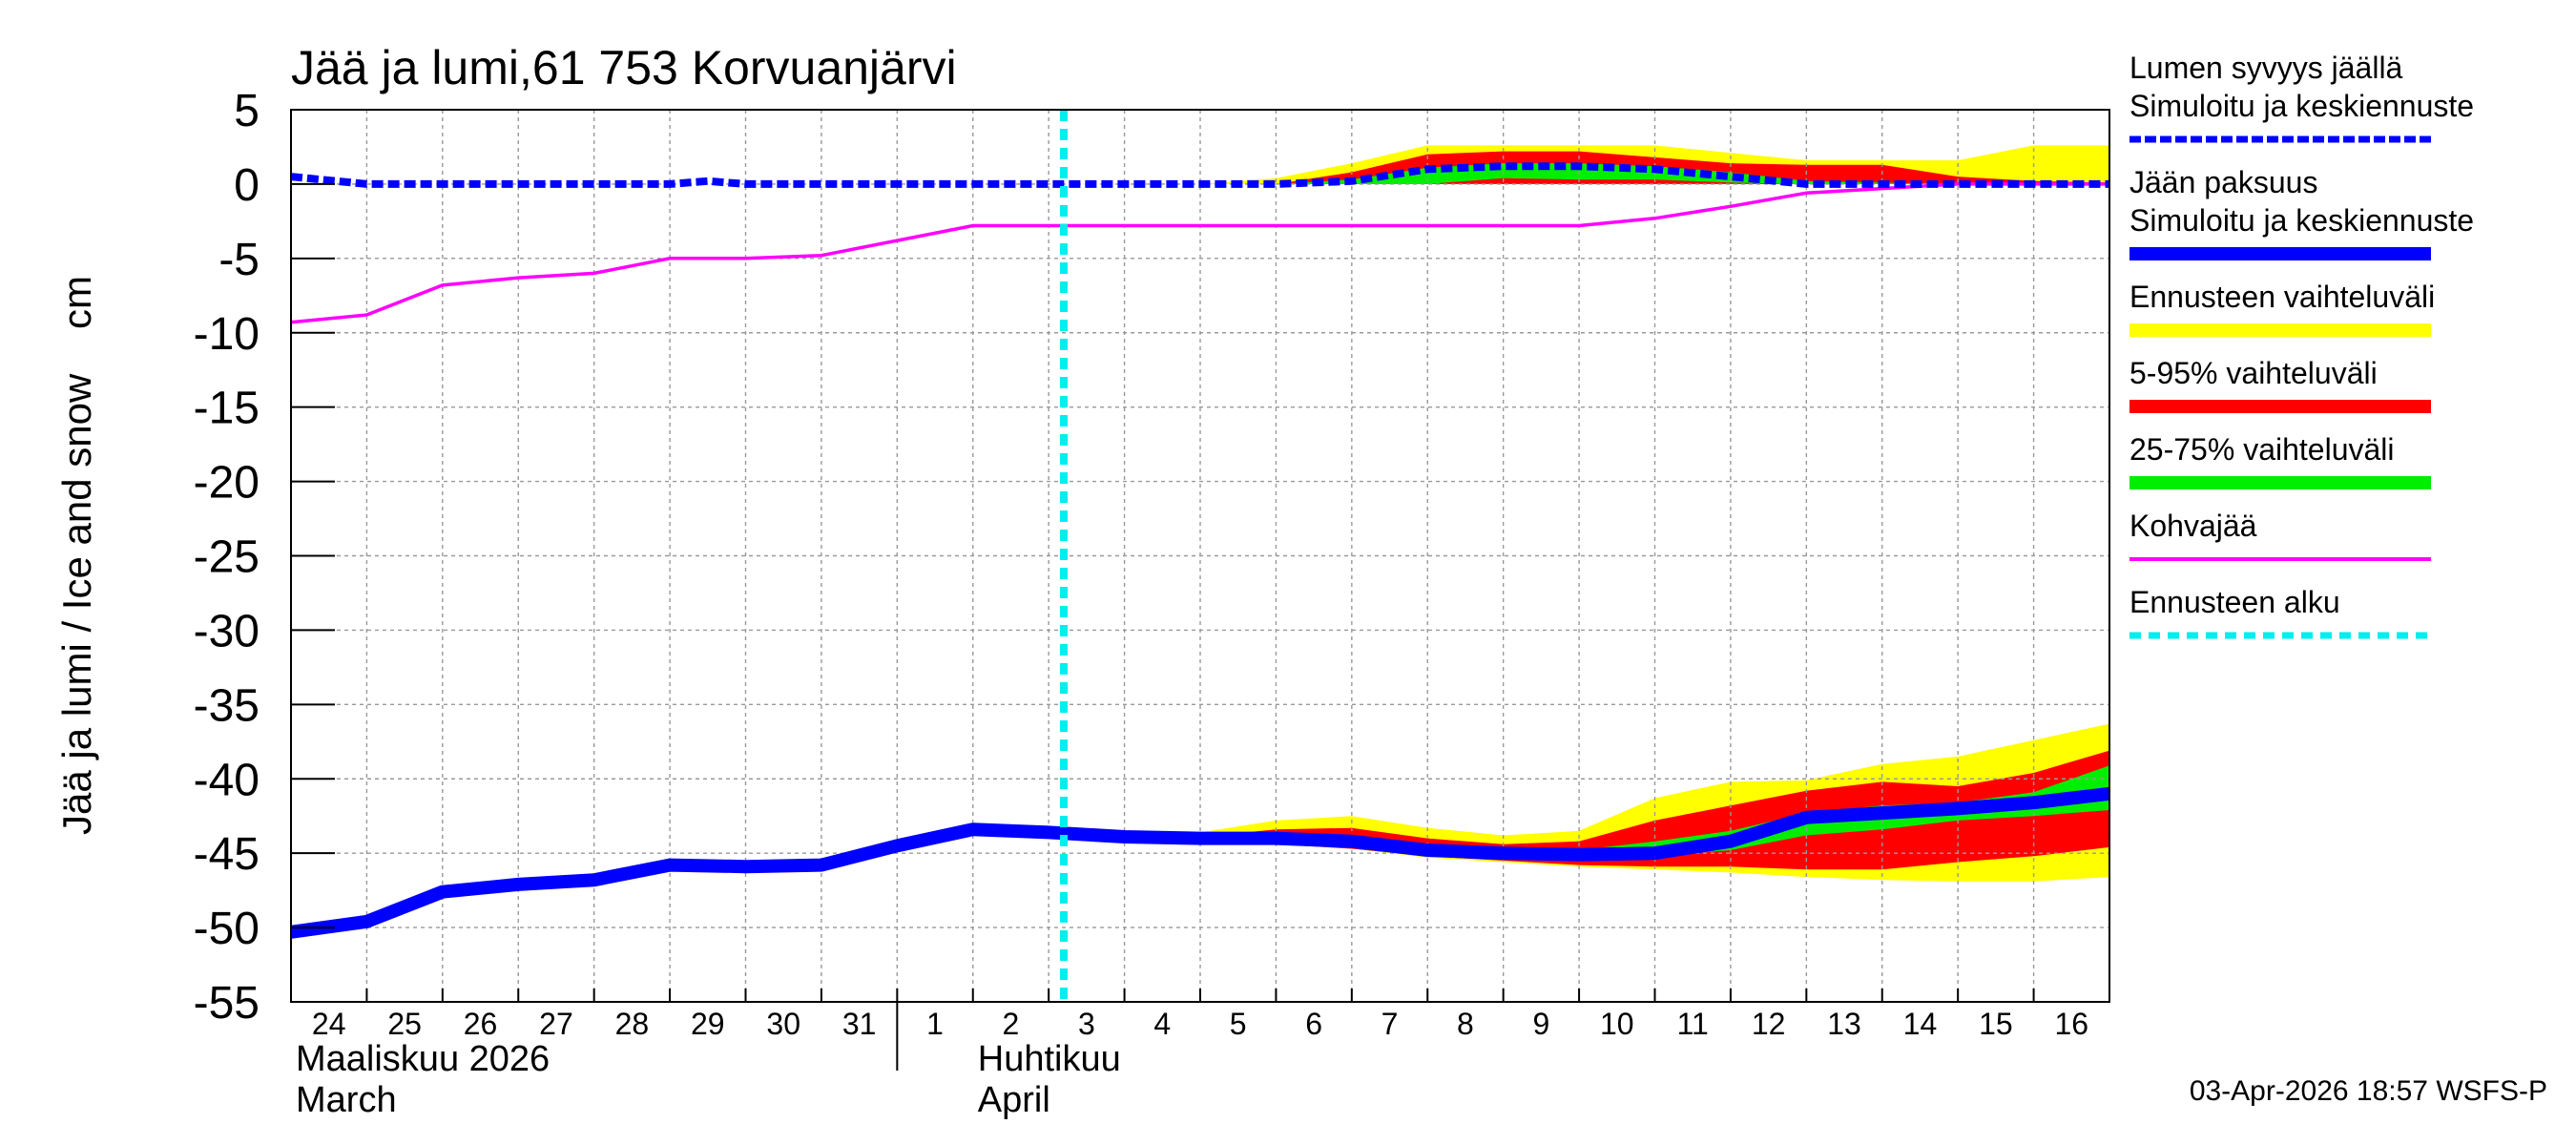 Image resolution: width=2576 pixels, height=1145 pixels. Describe the element at coordinates (632, 1024) in the screenshot. I see `x-tick-label: 28` at that location.